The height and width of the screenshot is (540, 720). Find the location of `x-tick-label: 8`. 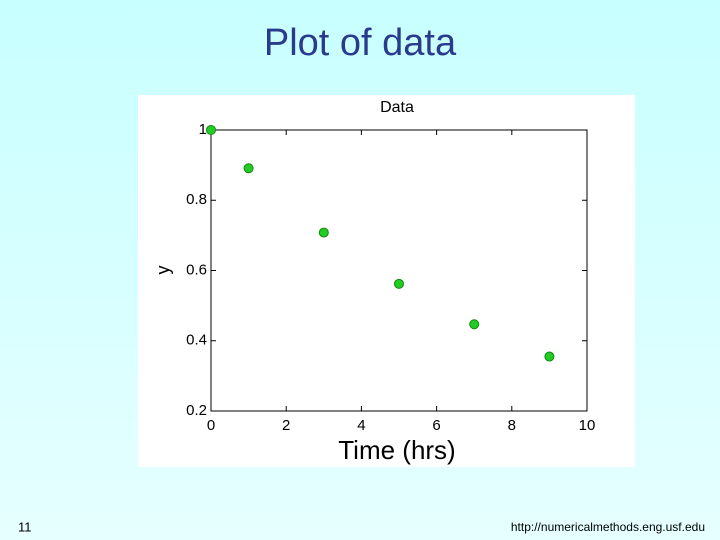

x-tick-label: 8 is located at coordinates (512, 425).